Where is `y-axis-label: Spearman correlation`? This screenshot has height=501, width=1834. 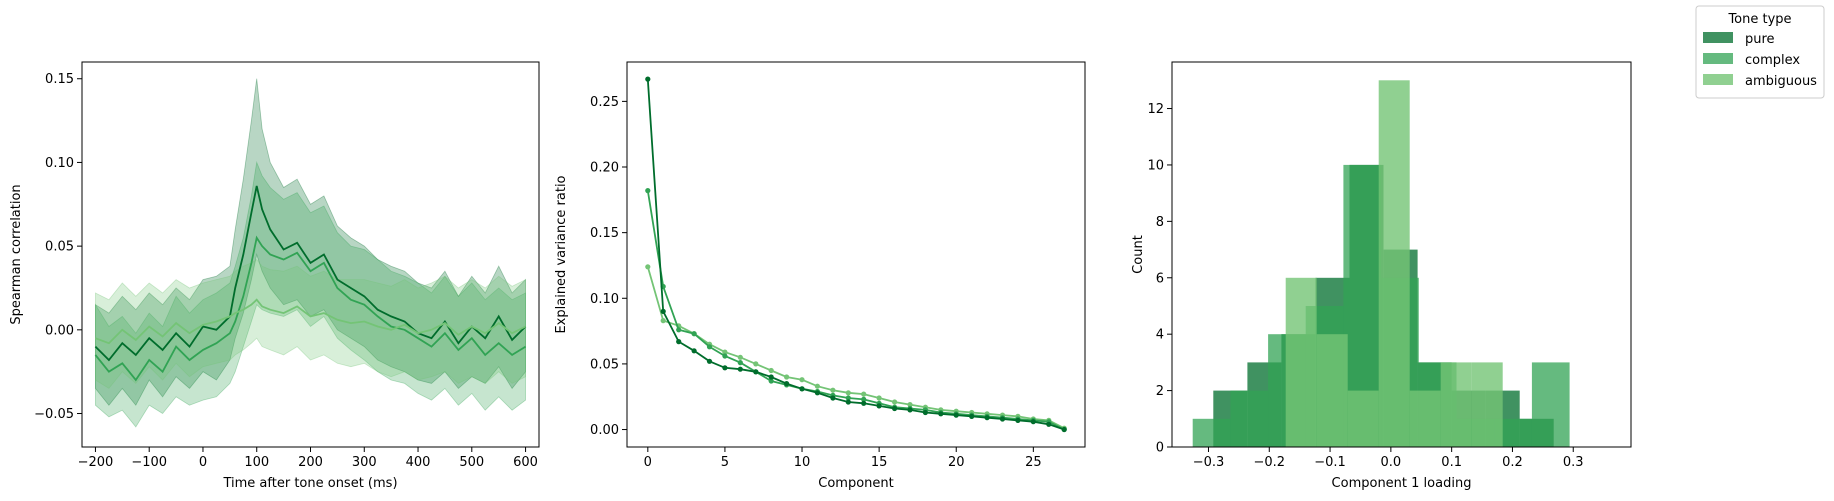 y-axis-label: Spearman correlation is located at coordinates (16, 254).